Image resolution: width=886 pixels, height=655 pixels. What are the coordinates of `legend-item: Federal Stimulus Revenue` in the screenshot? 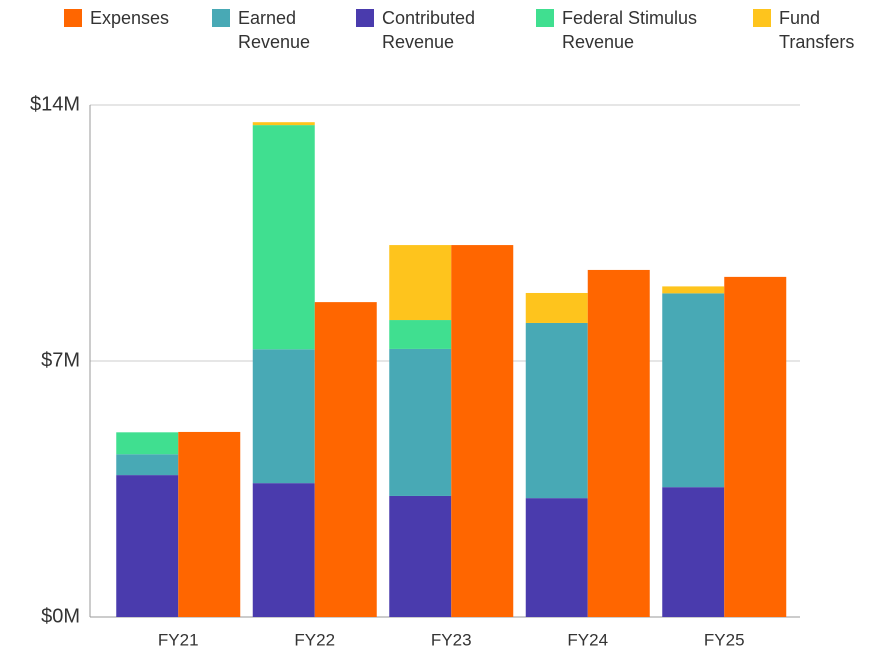 It's located at (636, 30).